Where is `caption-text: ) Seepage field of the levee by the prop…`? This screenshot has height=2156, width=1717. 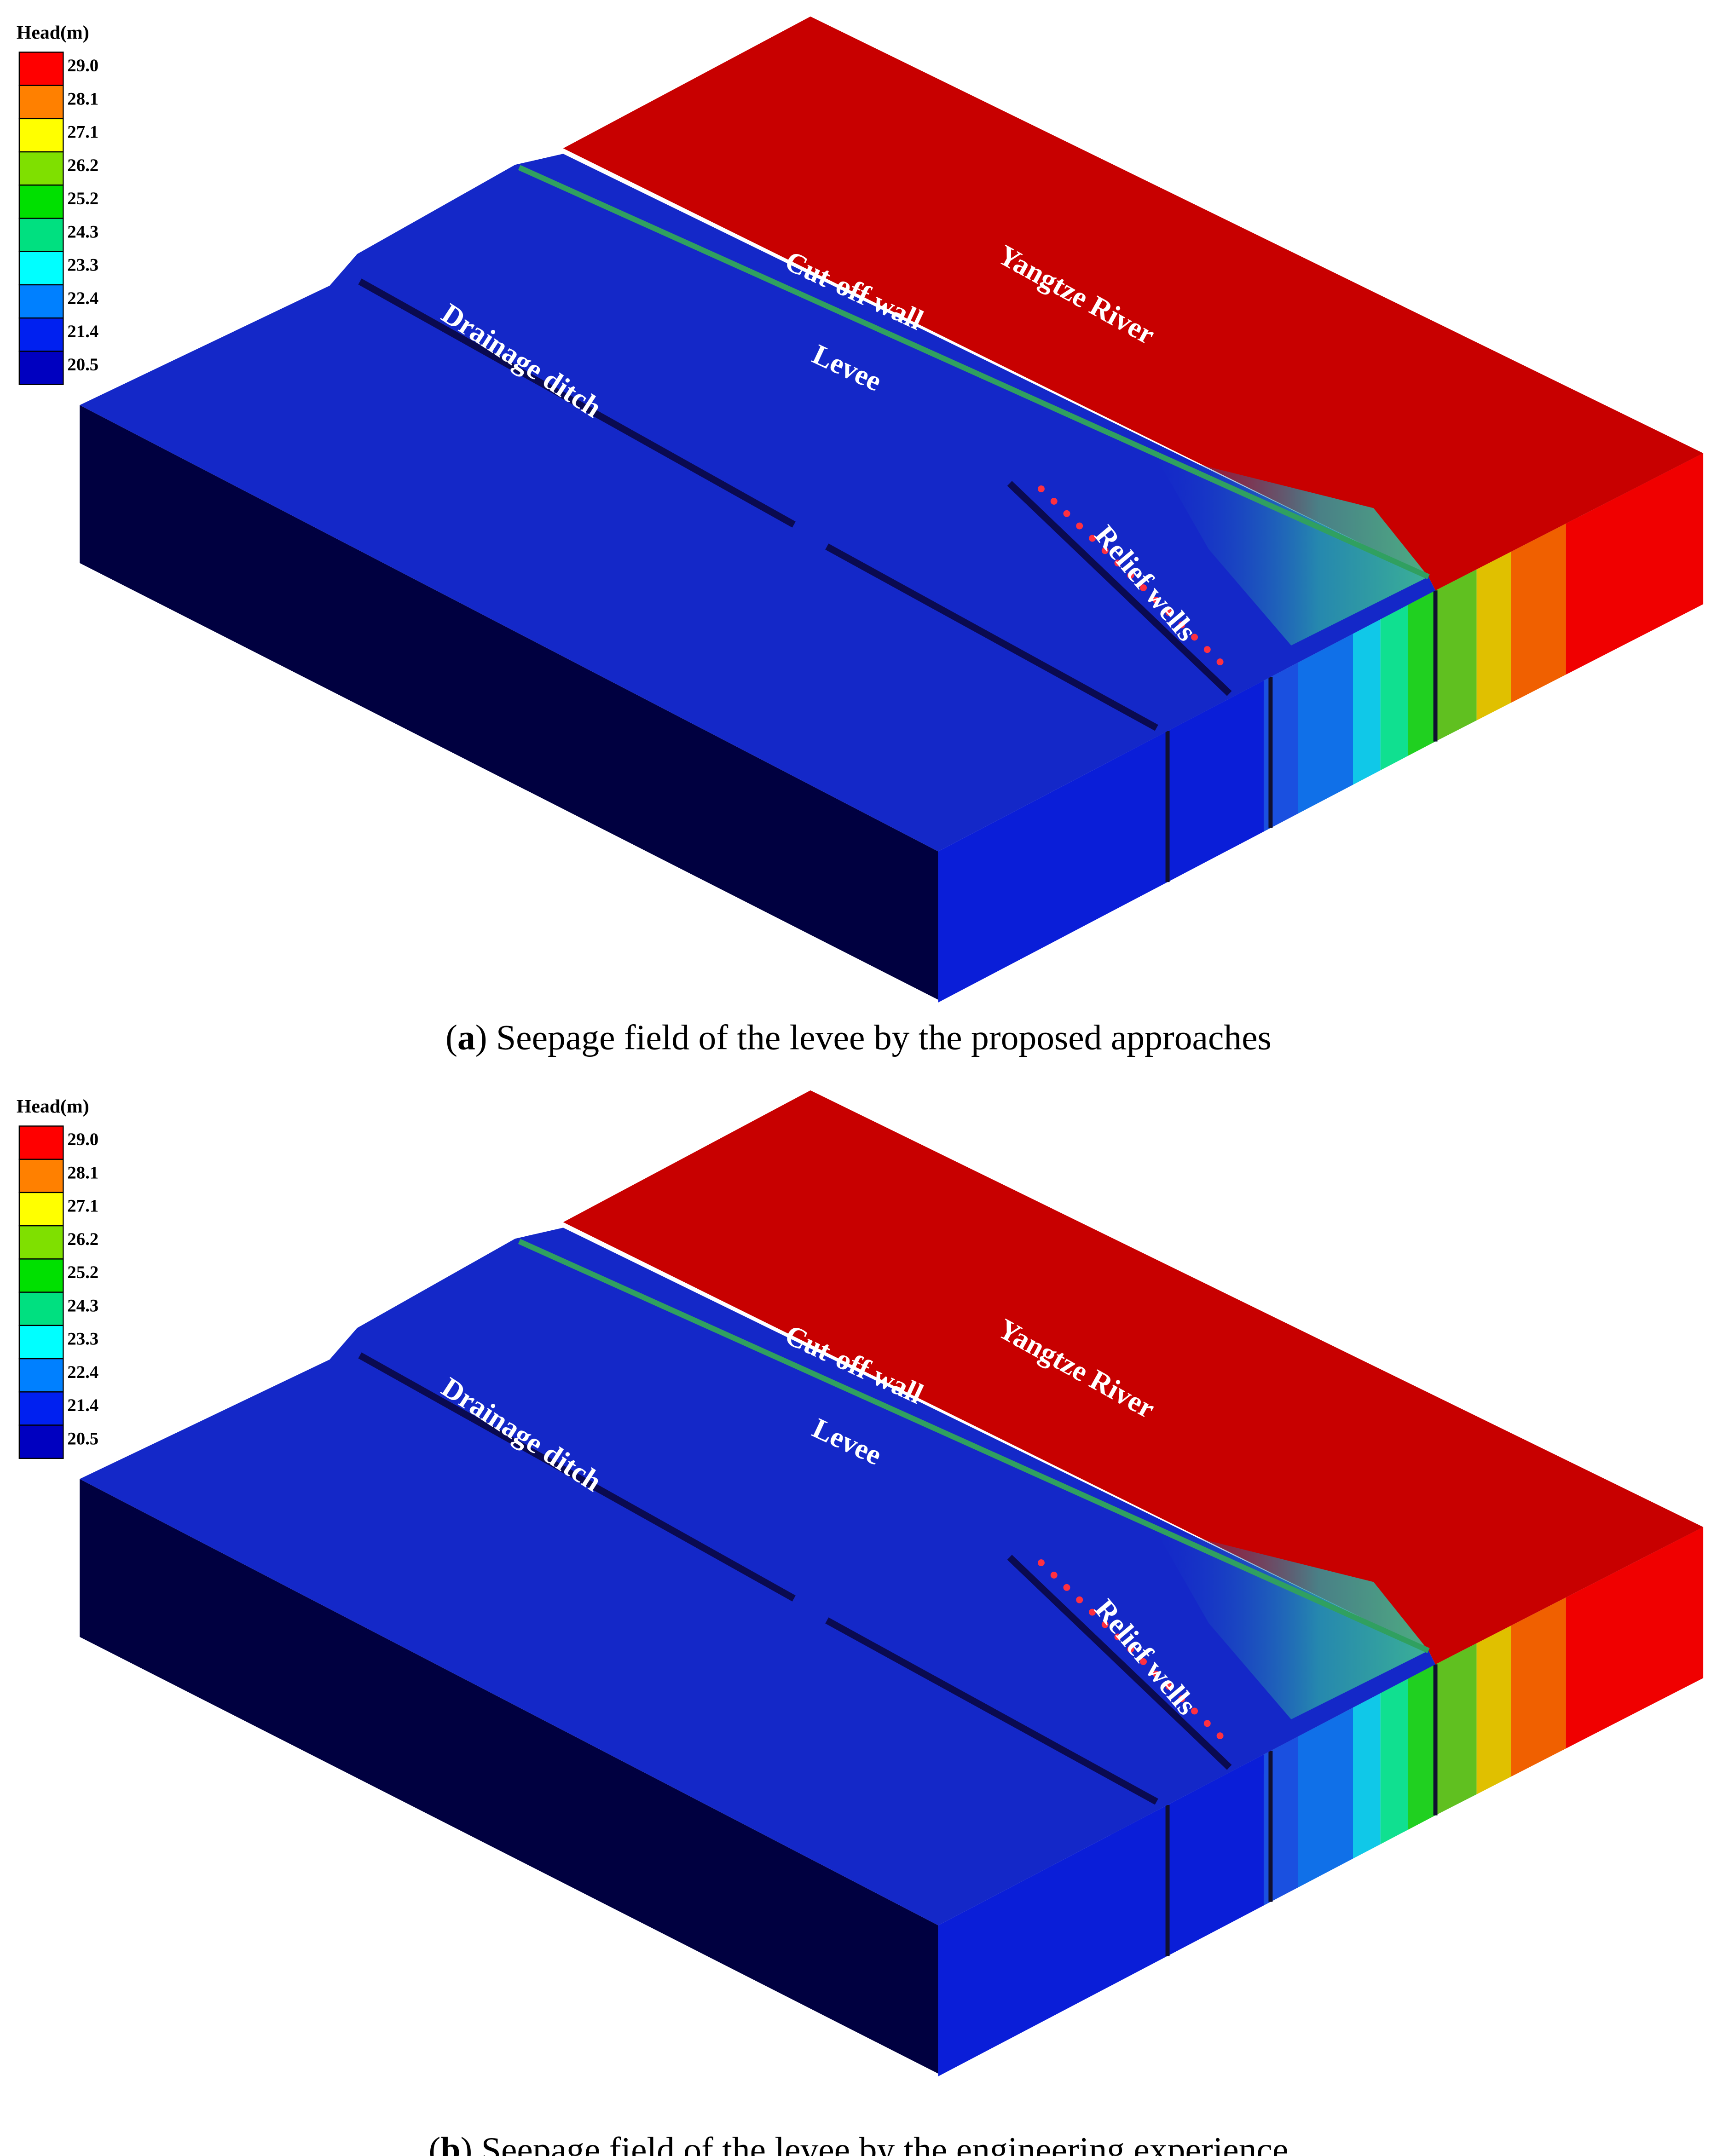
caption-text: ) Seepage field of the levee by the prop… is located at coordinates (873, 1037).